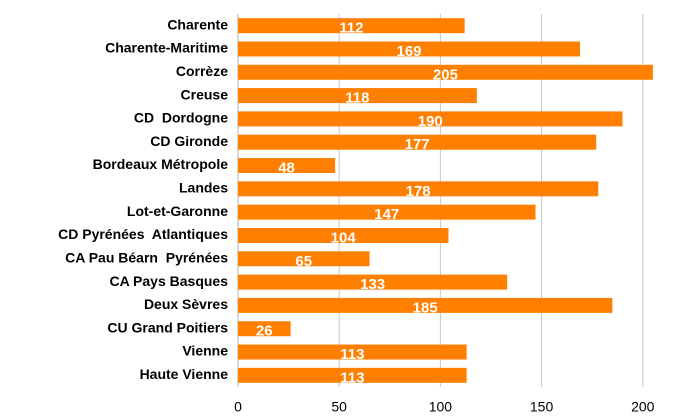  I want to click on x-tick-label: 0, so click(238, 407).